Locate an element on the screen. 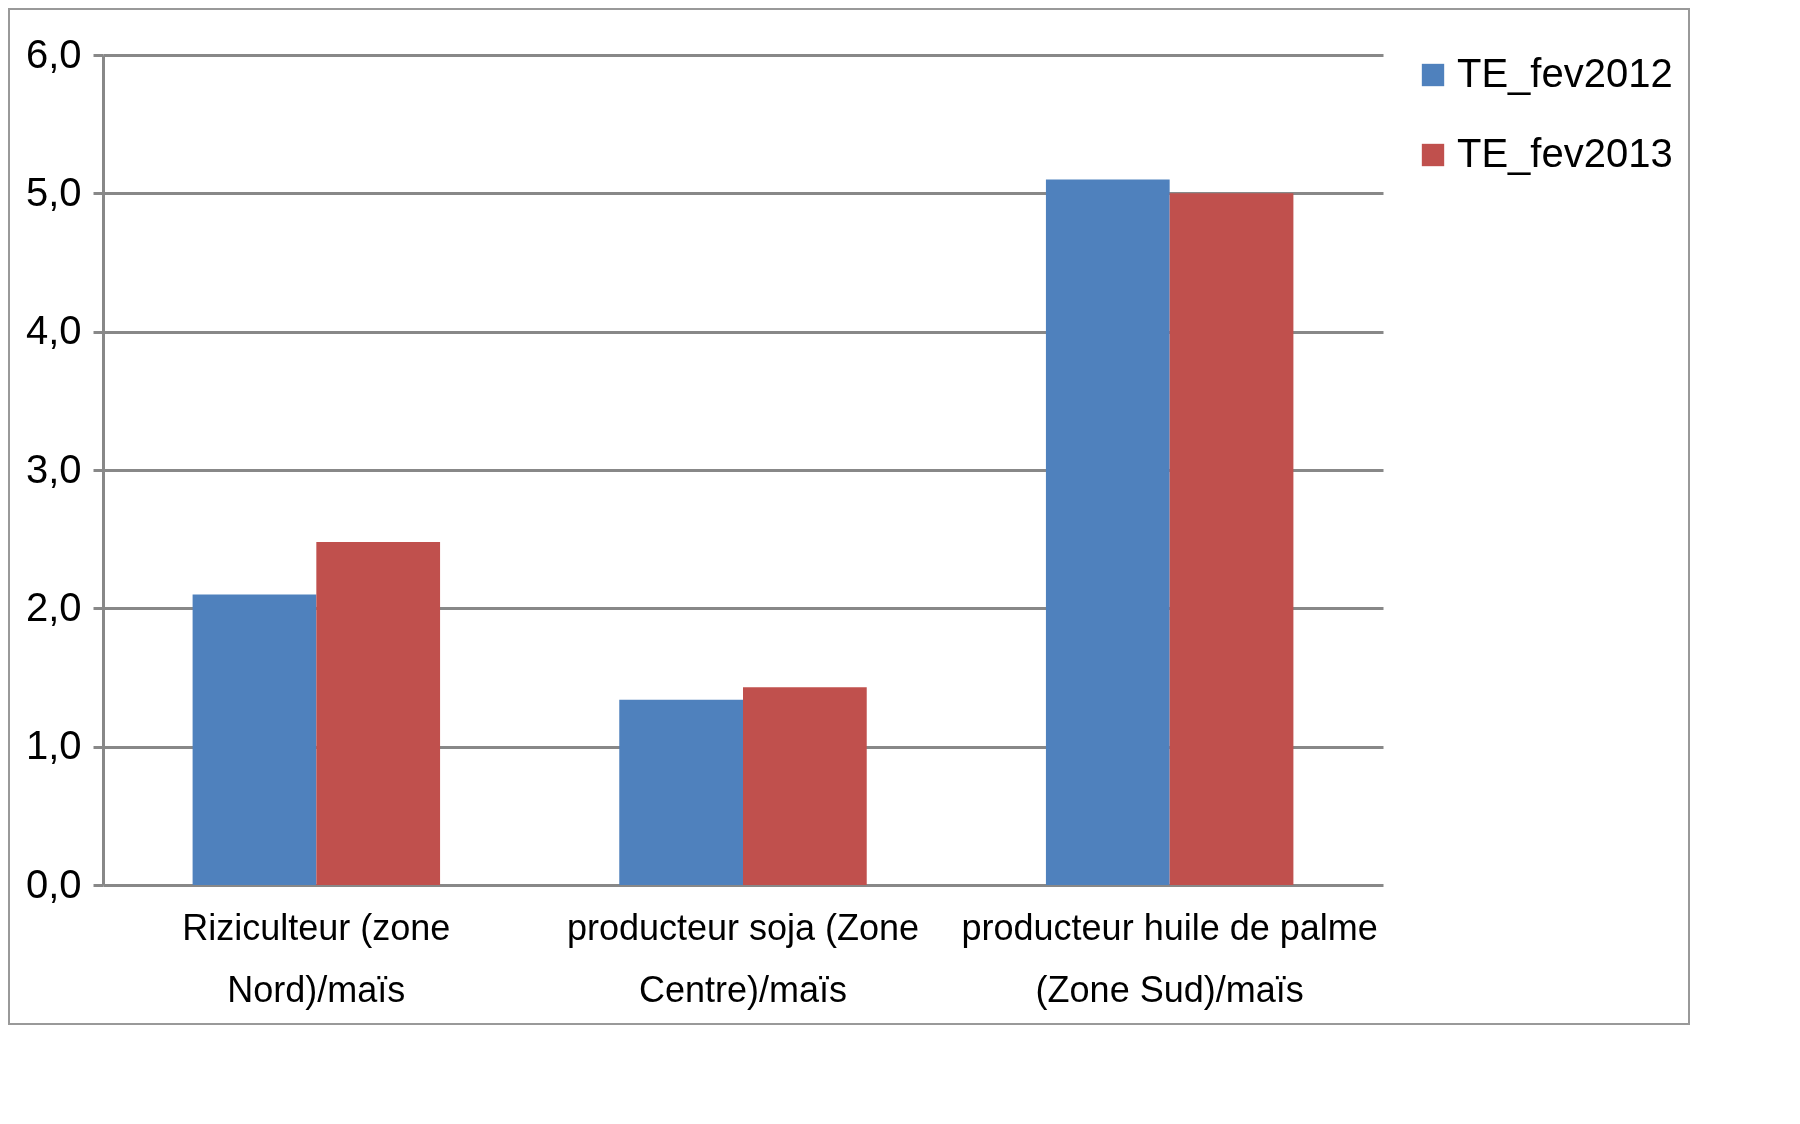  y-tick-label: 2,0 is located at coordinates (53, 606).